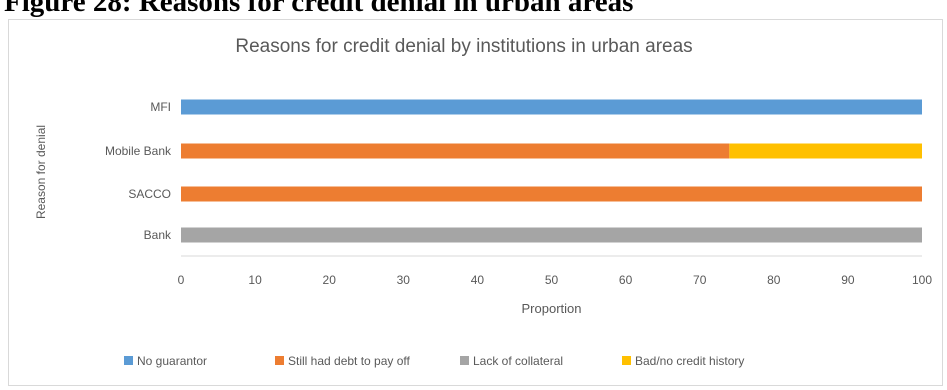 The image size is (947, 390). Describe the element at coordinates (404, 280) in the screenshot. I see `x-tick-label: 30` at that location.